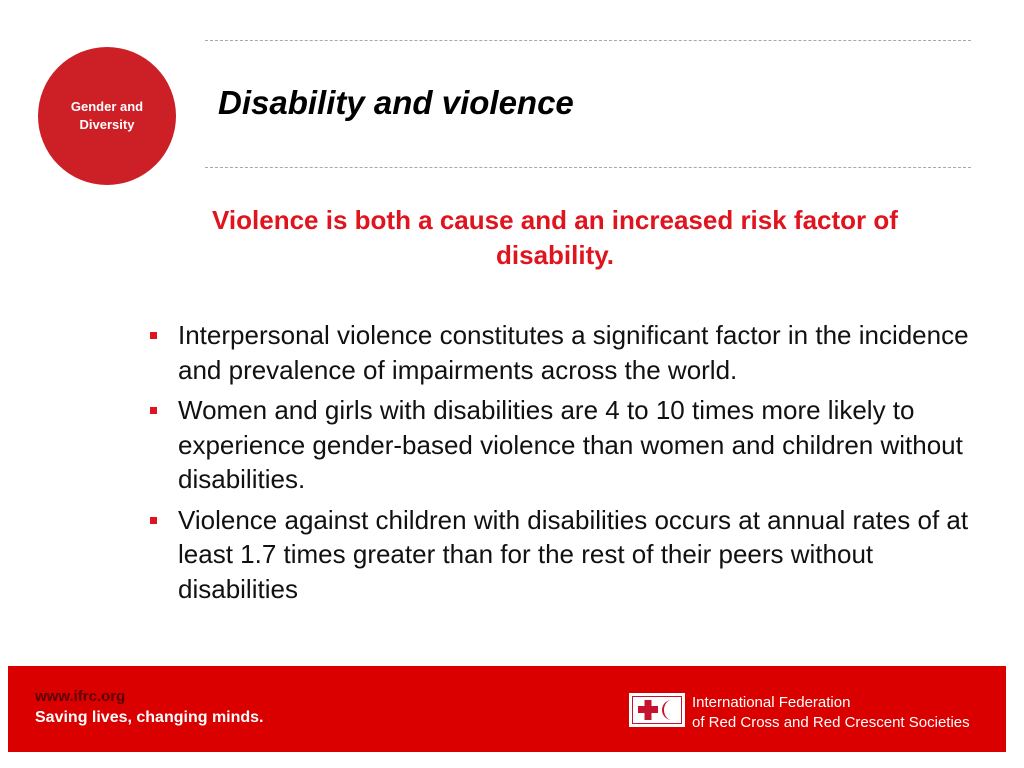 The height and width of the screenshot is (768, 1024). What do you see at coordinates (771, 702) in the screenshot?
I see `org-line1: International Federation` at bounding box center [771, 702].